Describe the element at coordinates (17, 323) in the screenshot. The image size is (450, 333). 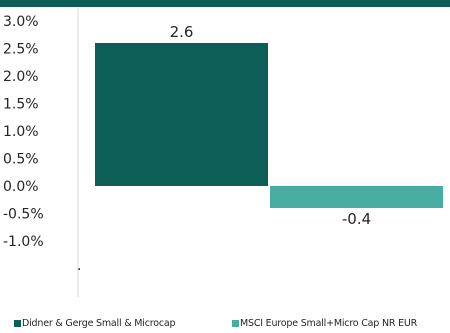
I see `legend-swatch-fund` at that location.